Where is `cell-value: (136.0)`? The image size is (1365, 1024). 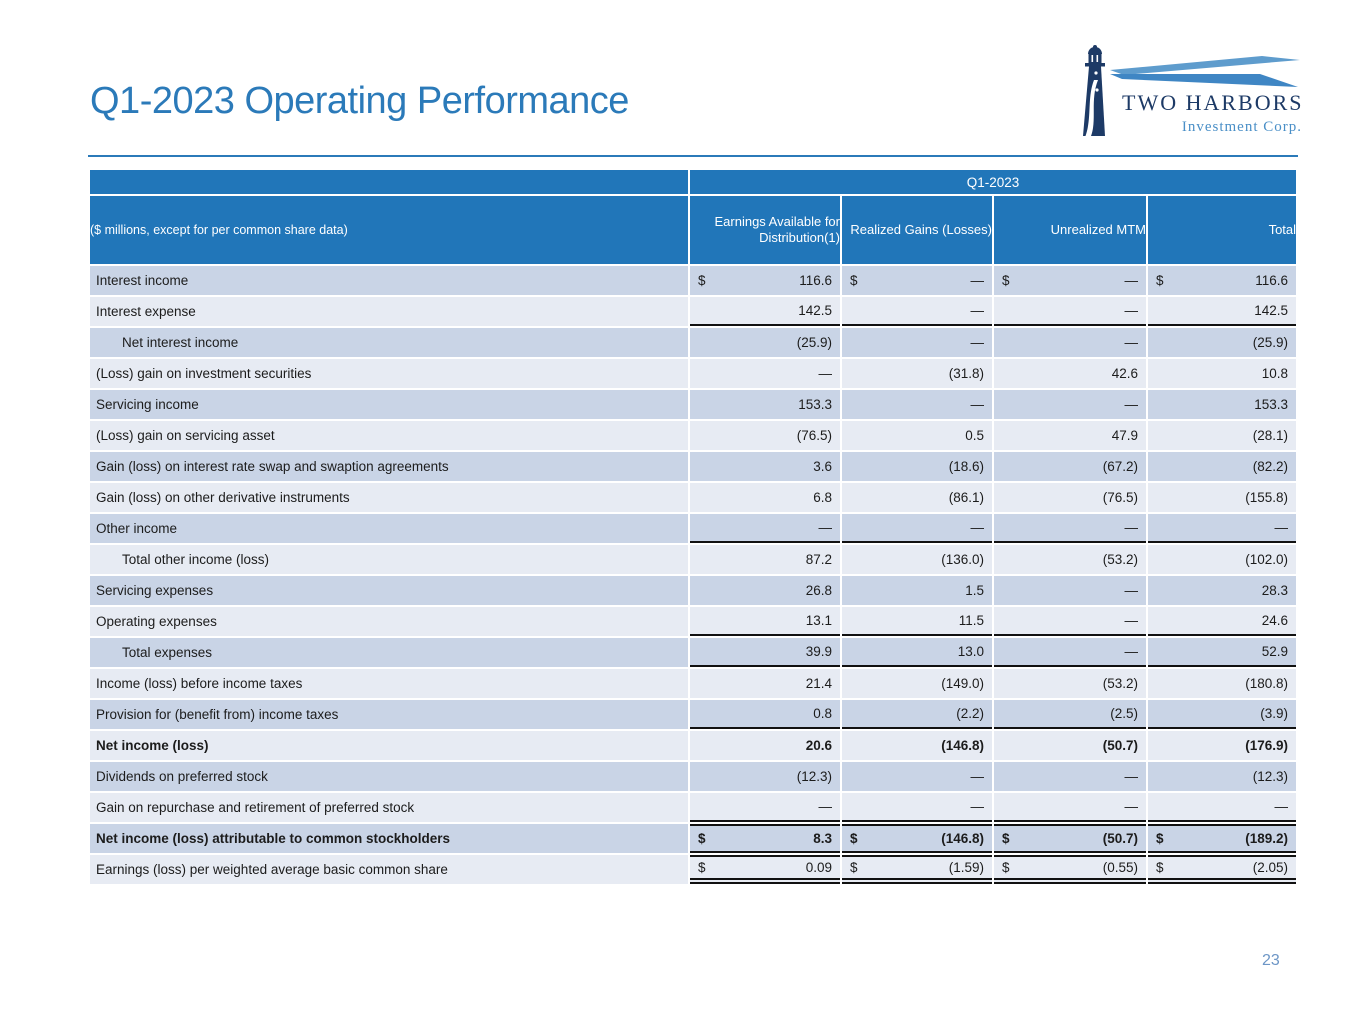
cell-value: (136.0) is located at coordinates (962, 559).